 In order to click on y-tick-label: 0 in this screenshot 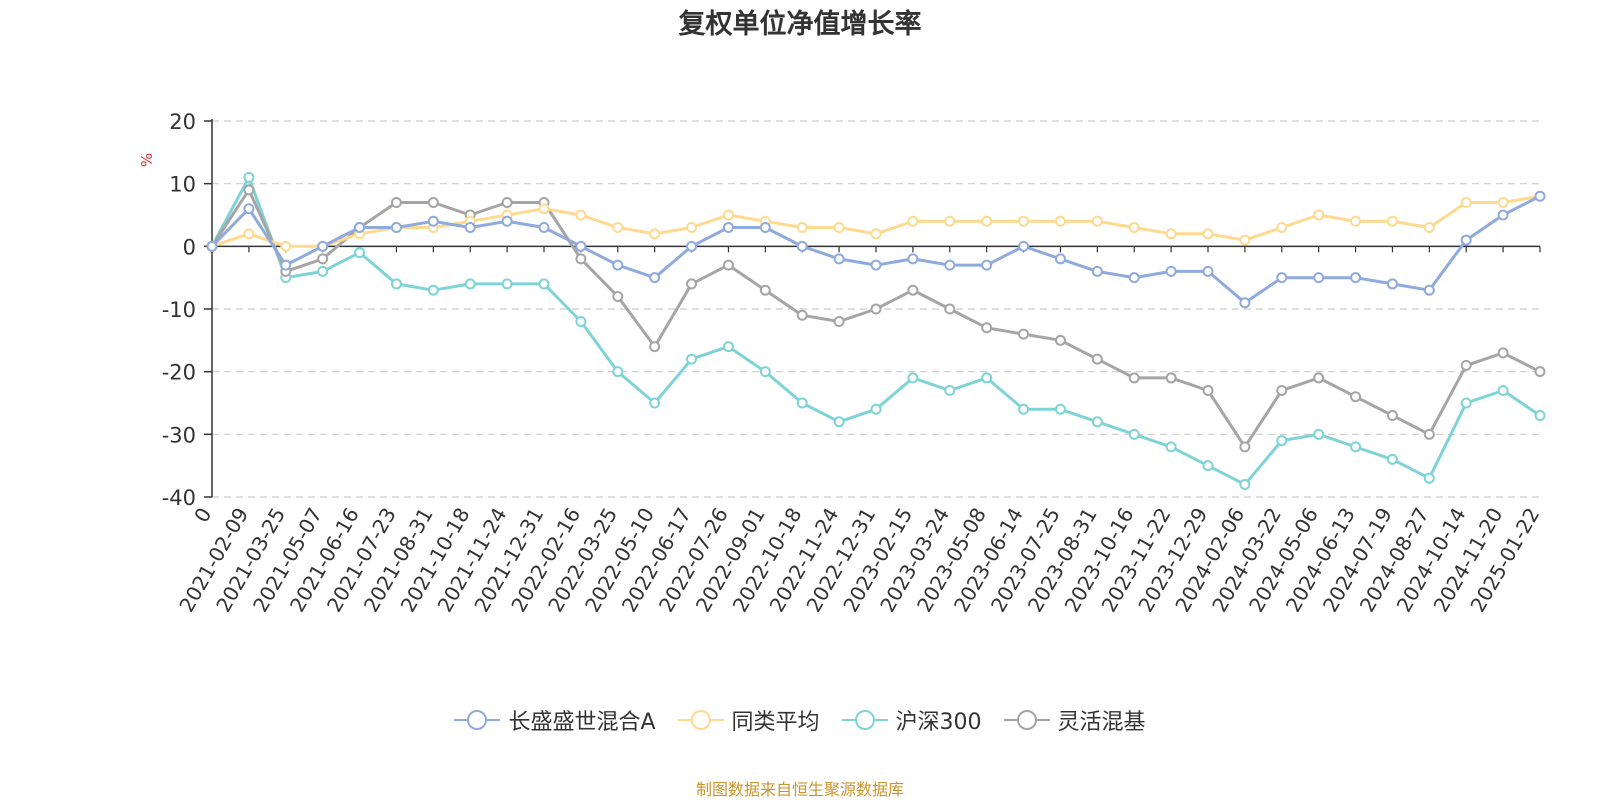, I will do `click(189, 247)`.